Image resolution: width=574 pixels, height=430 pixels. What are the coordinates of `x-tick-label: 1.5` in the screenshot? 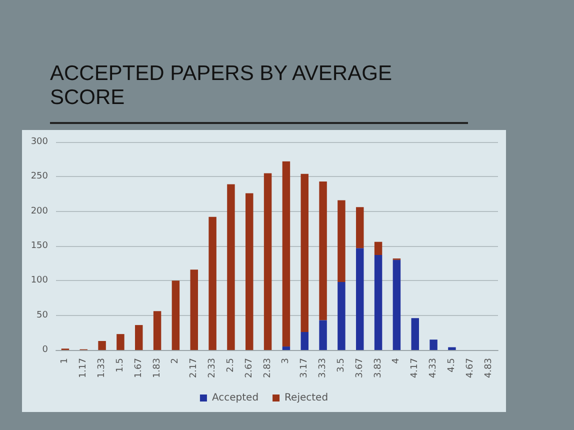 It's located at (120, 365).